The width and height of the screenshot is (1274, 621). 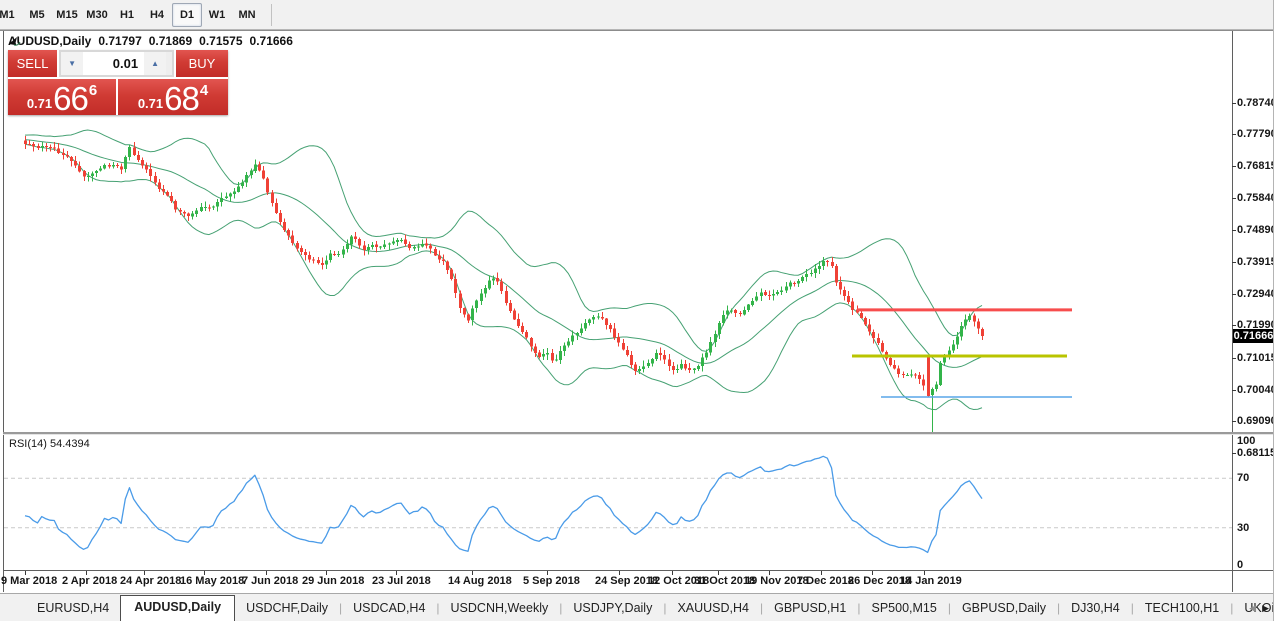 I want to click on timeframe-button-d1: D1, so click(x=187, y=14).